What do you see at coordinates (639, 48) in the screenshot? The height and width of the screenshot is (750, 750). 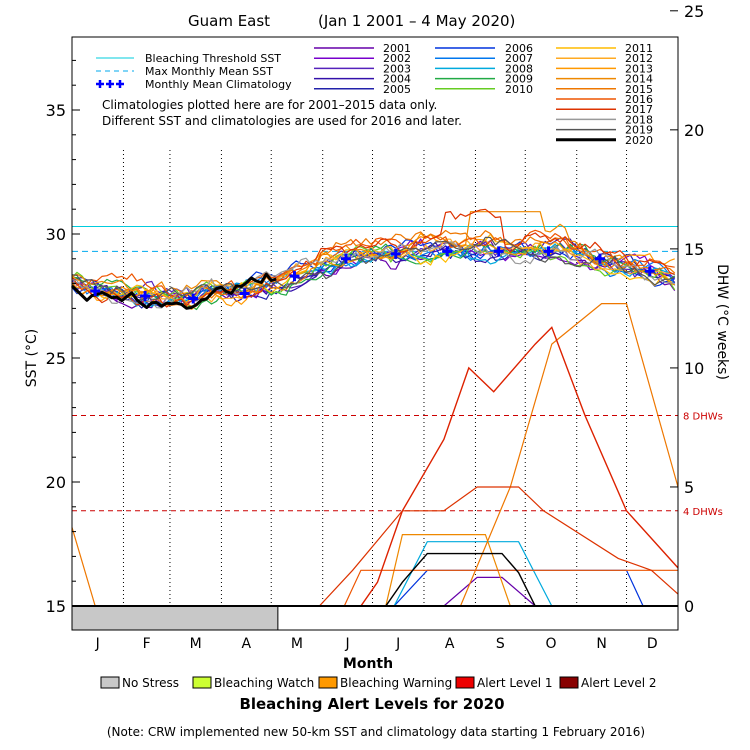 I see `legend-year-label: 2011` at bounding box center [639, 48].